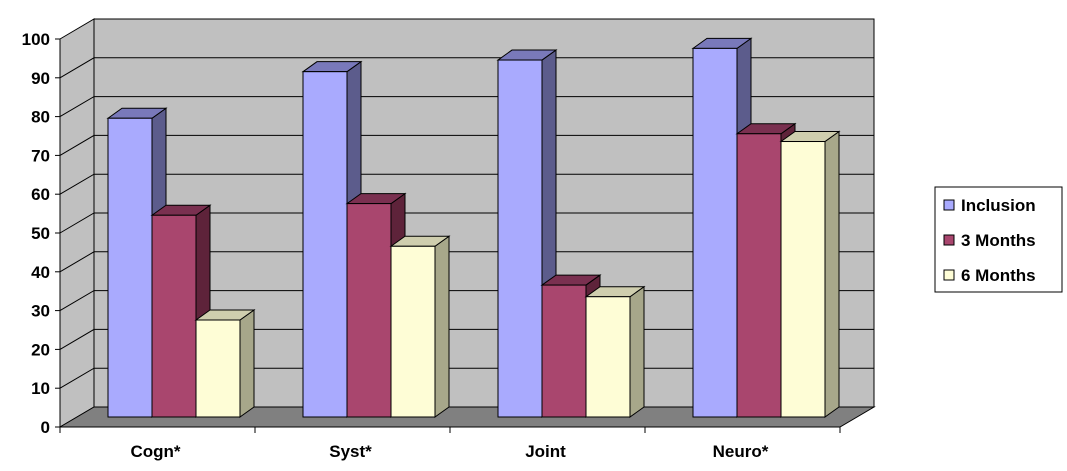  What do you see at coordinates (449, 451) in the screenshot?
I see `x-axis-labels: Cogn* Syst* Joint Neuro*` at bounding box center [449, 451].